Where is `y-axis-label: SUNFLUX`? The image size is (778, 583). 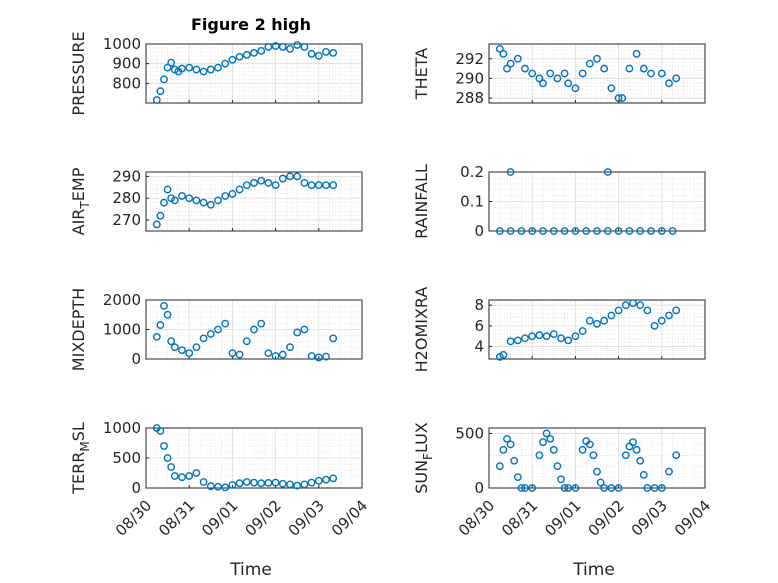
y-axis-label: SUNFLUX is located at coordinates (423, 458).